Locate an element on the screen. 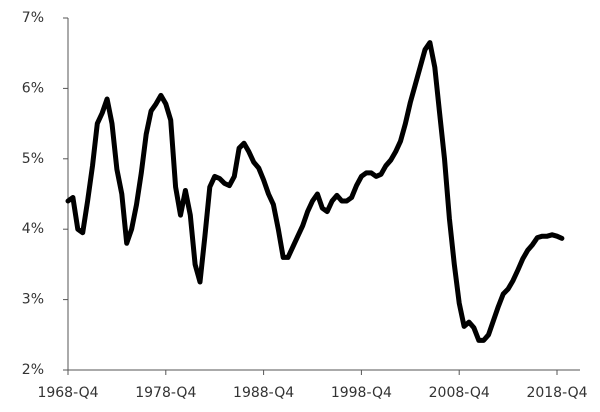  y-tick-label: 5% is located at coordinates (33, 159).